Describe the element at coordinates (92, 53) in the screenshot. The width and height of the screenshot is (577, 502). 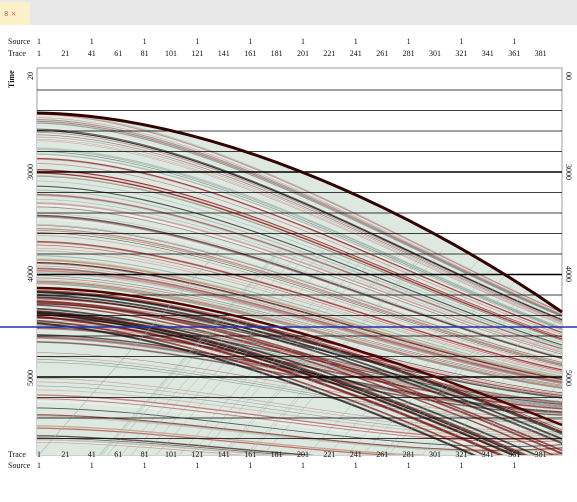
I see `trace-tick: 41` at that location.